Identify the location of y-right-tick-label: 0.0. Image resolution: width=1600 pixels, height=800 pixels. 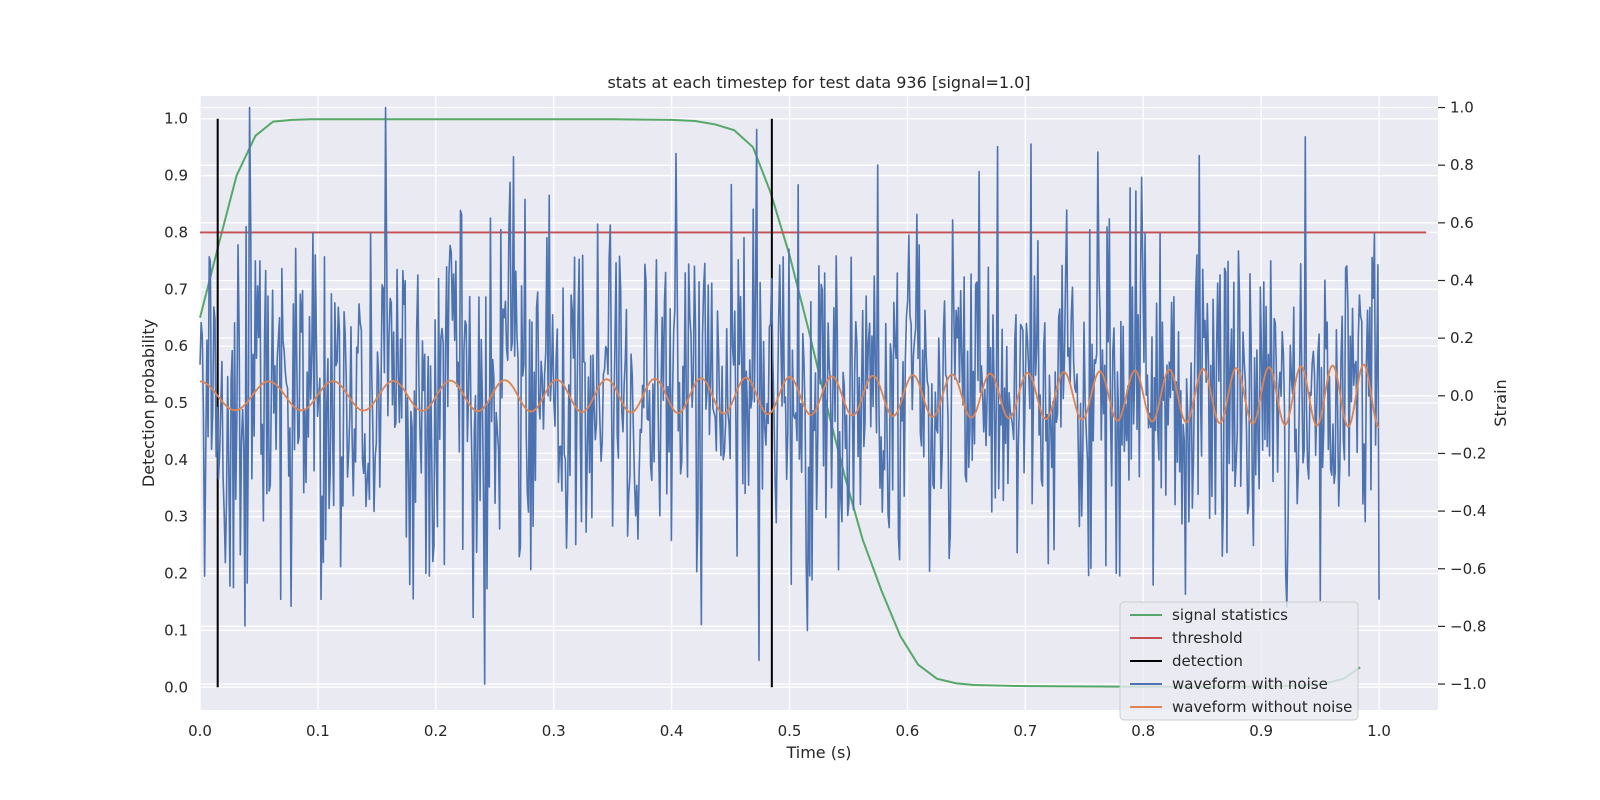
(1462, 396).